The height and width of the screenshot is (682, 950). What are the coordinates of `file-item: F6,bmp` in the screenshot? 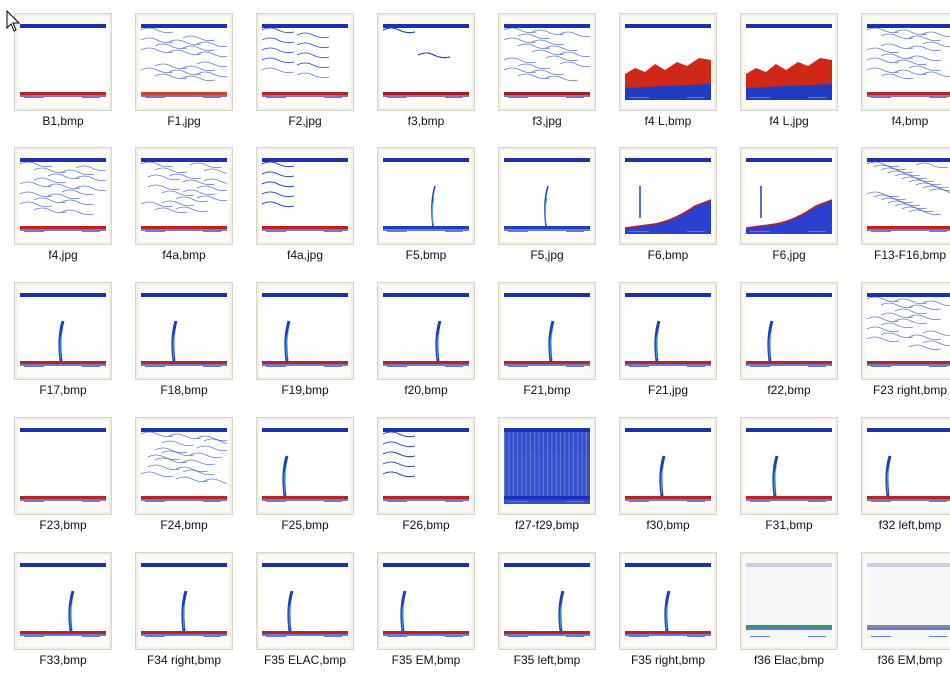 It's located at (679, 212).